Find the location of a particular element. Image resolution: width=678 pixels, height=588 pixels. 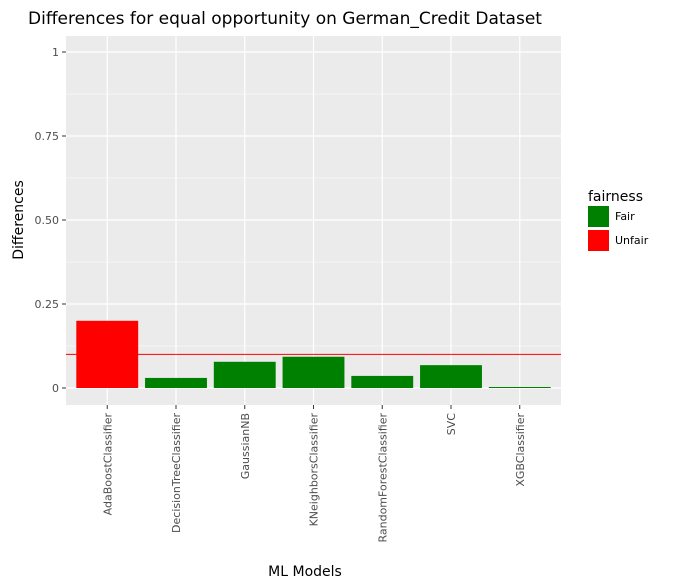

y-tick-label: 0.25 is located at coordinates (47, 304).